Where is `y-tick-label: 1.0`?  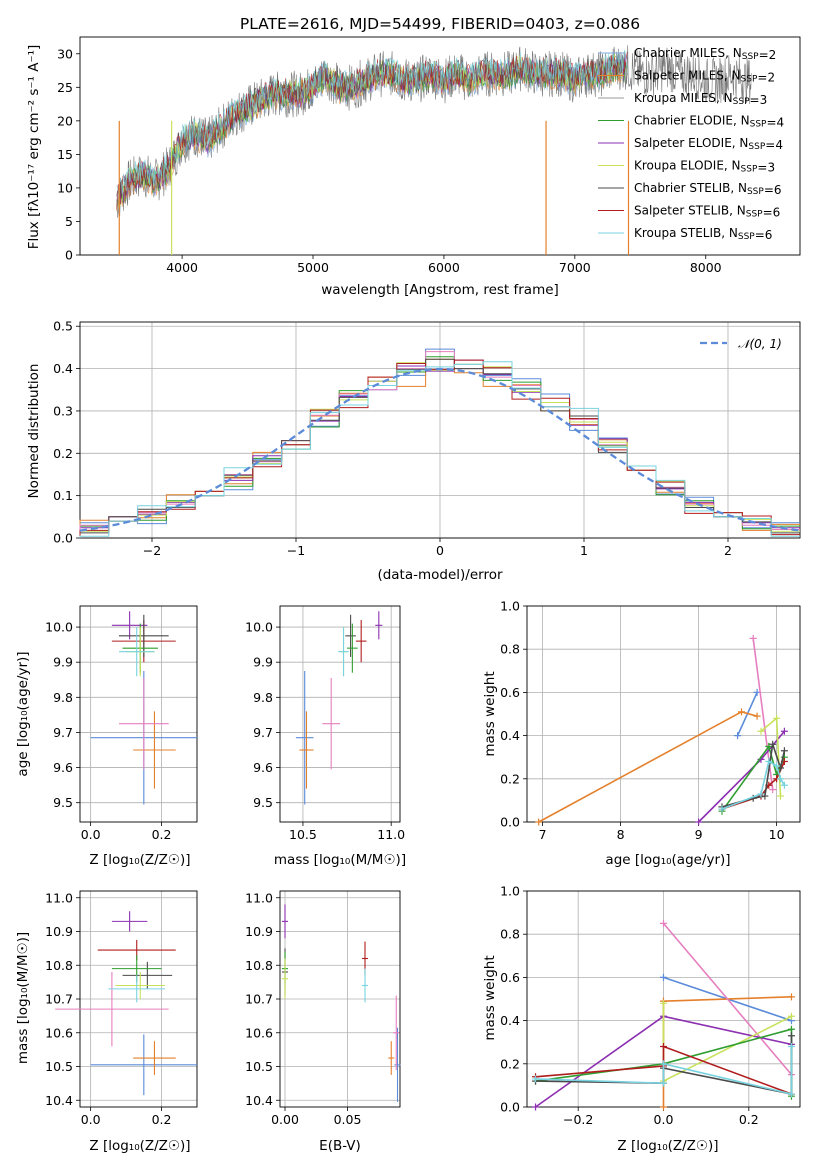 y-tick-label: 1.0 is located at coordinates (510, 891).